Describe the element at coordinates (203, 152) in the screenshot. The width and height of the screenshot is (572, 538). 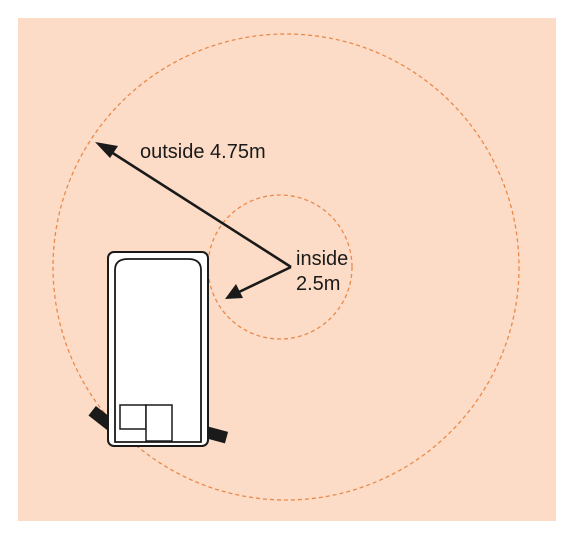
I see `outside-radius-label: outside 4.75m` at that location.